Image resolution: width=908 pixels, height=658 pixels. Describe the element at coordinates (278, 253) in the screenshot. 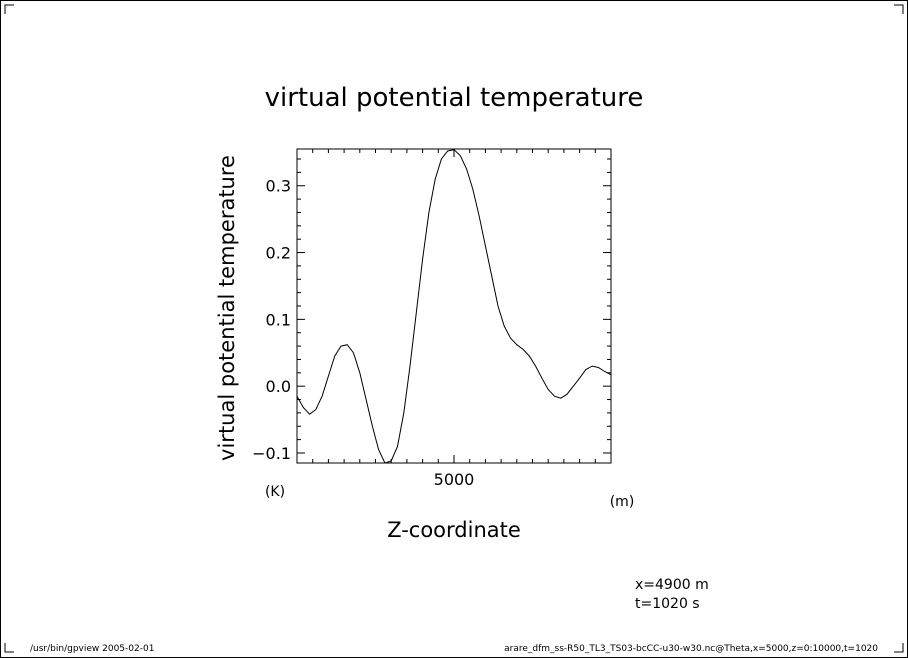

I see `y-tick-label: 0.2` at that location.